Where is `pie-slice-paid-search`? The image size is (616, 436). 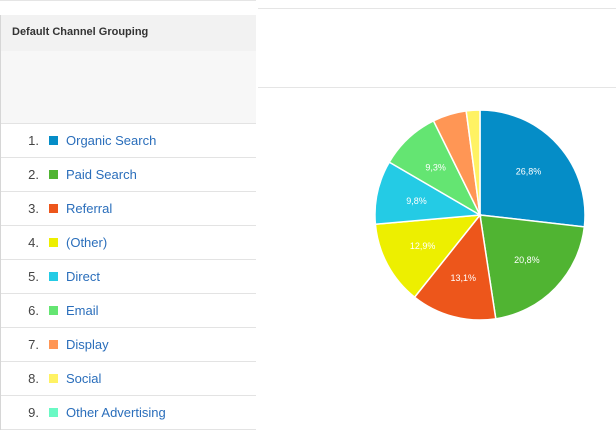
pie-slice-paid-search is located at coordinates (532, 267).